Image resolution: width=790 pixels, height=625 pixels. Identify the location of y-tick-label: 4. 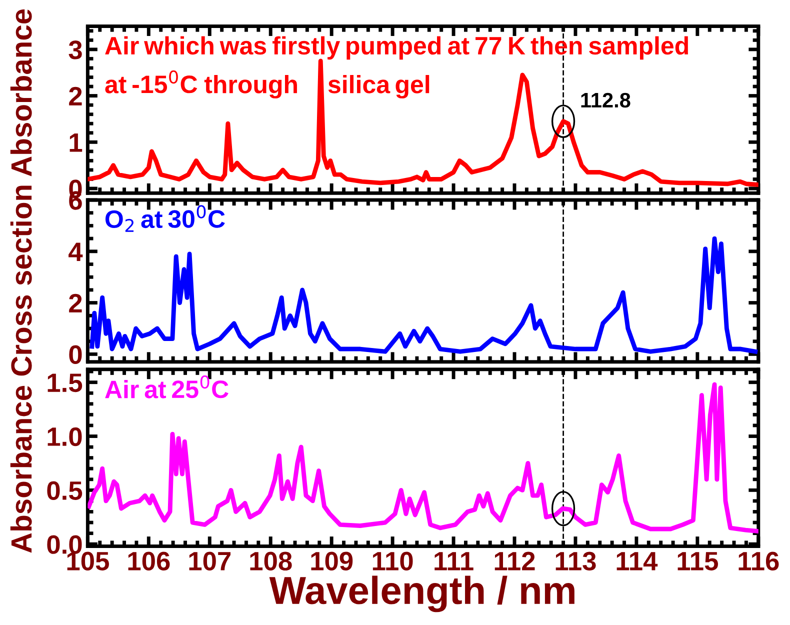
(75, 251).